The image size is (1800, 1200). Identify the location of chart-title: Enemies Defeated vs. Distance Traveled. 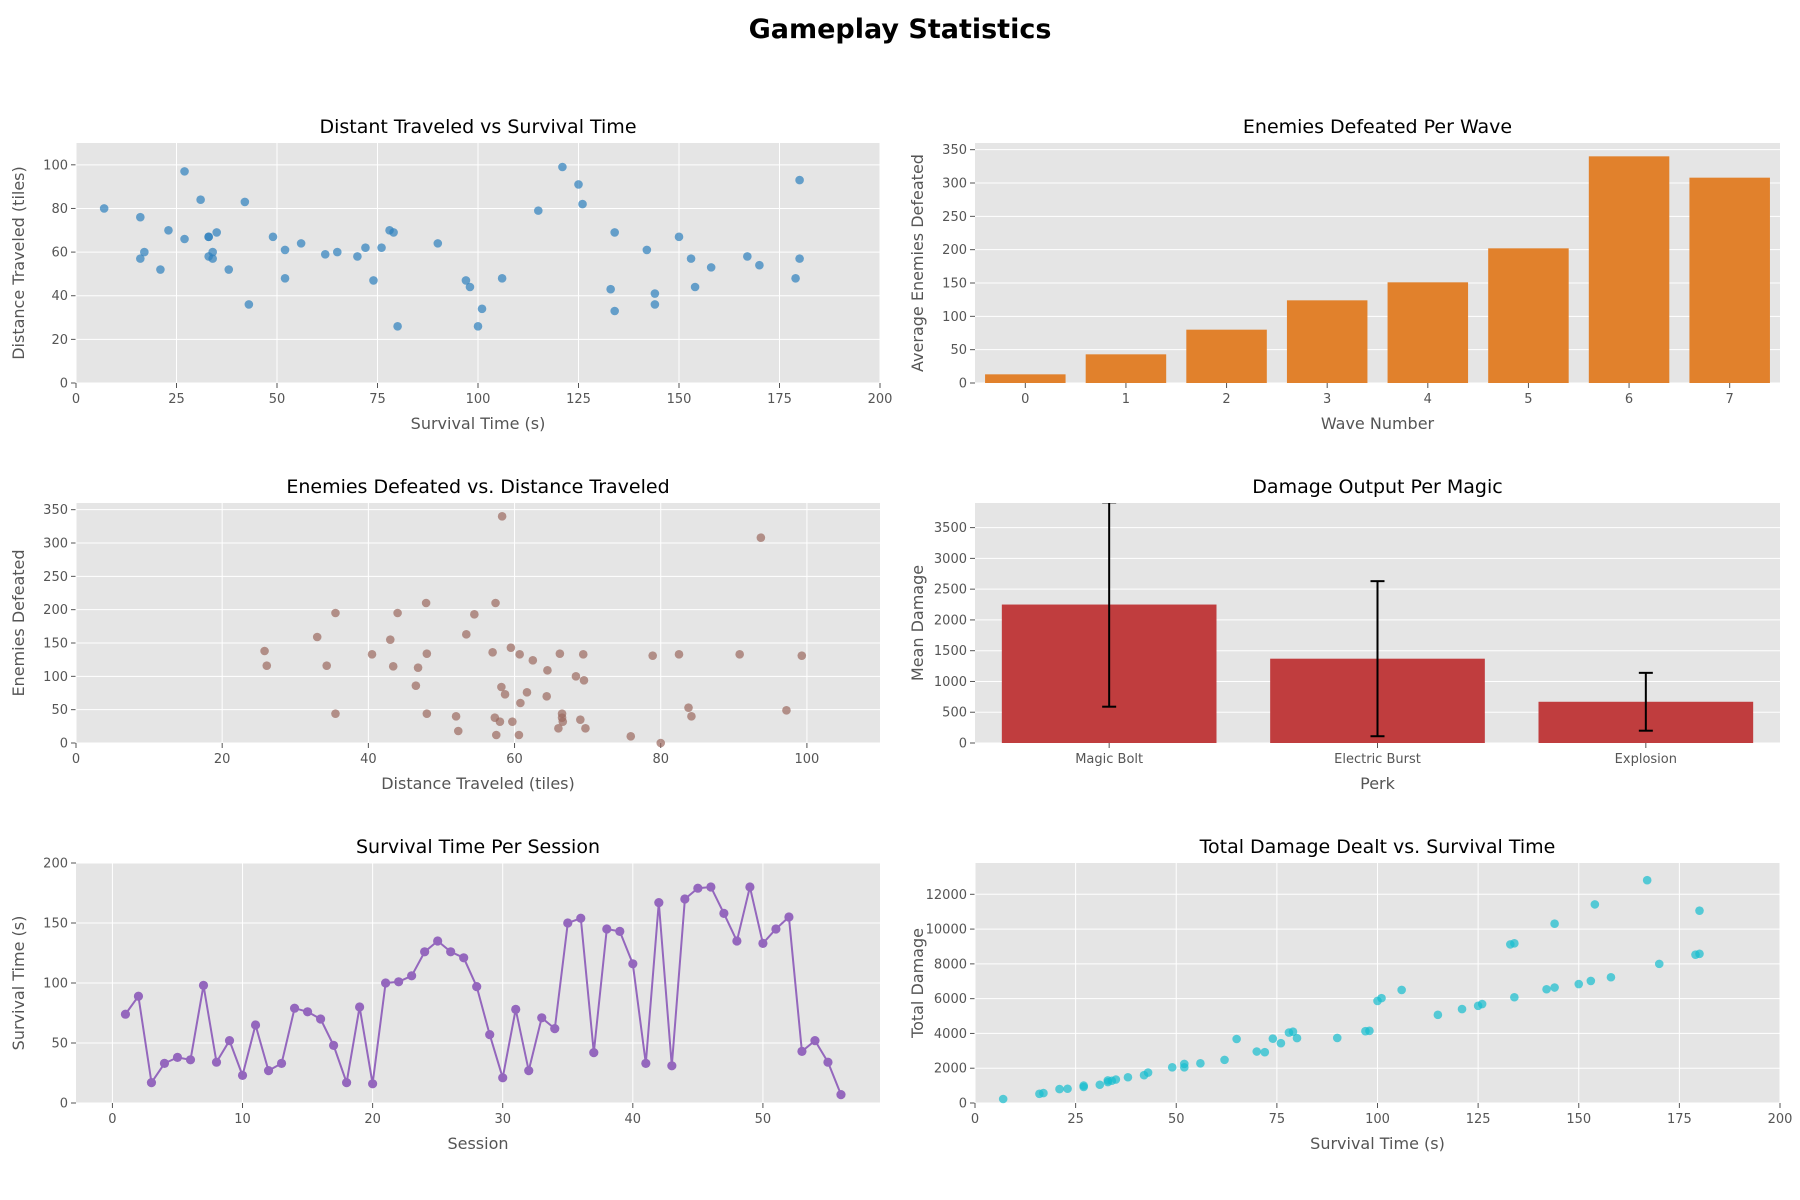
(477, 487).